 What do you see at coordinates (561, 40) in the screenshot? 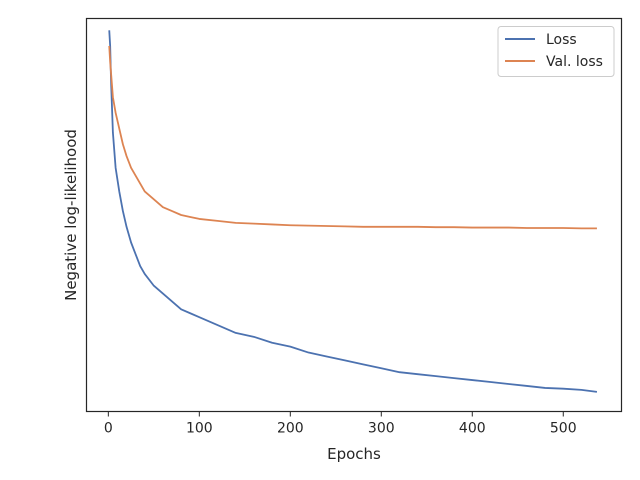
I see `legend-label-loss: Loss` at bounding box center [561, 40].